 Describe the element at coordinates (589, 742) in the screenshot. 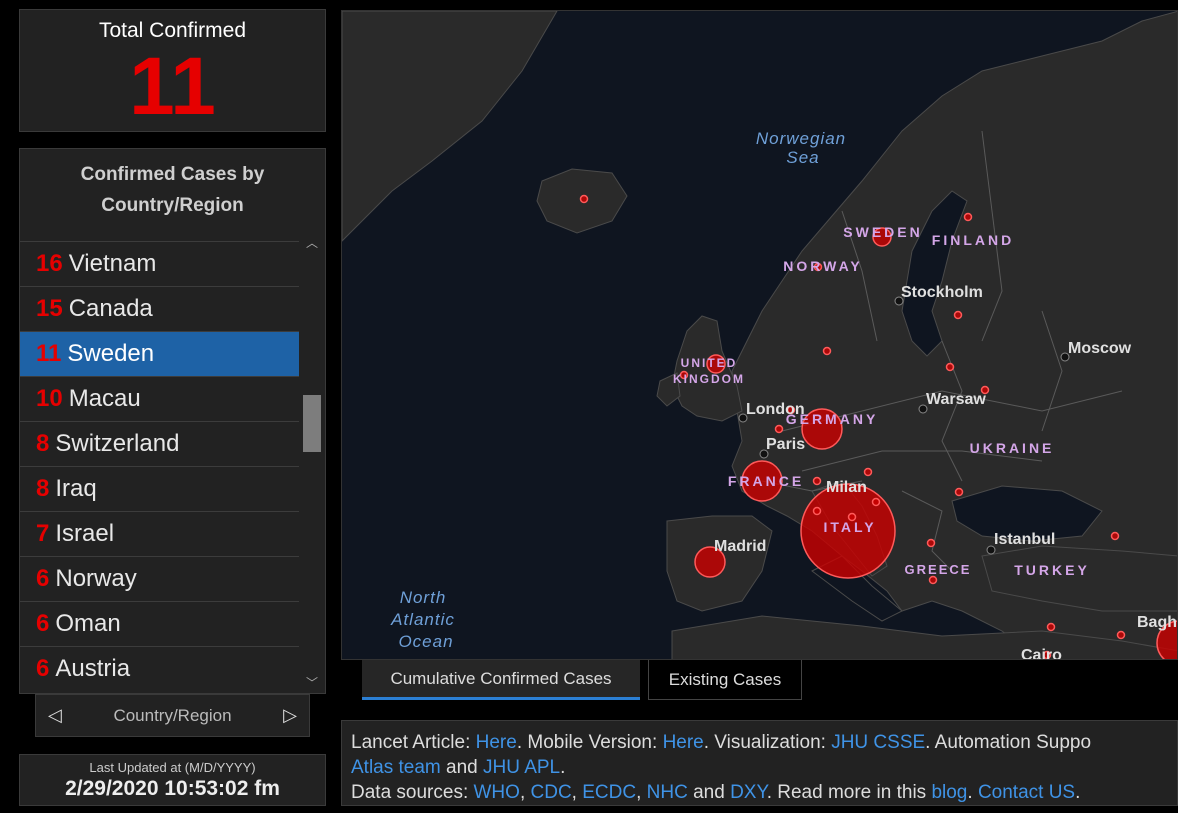

I see `info-text: . Mobile Version:` at that location.